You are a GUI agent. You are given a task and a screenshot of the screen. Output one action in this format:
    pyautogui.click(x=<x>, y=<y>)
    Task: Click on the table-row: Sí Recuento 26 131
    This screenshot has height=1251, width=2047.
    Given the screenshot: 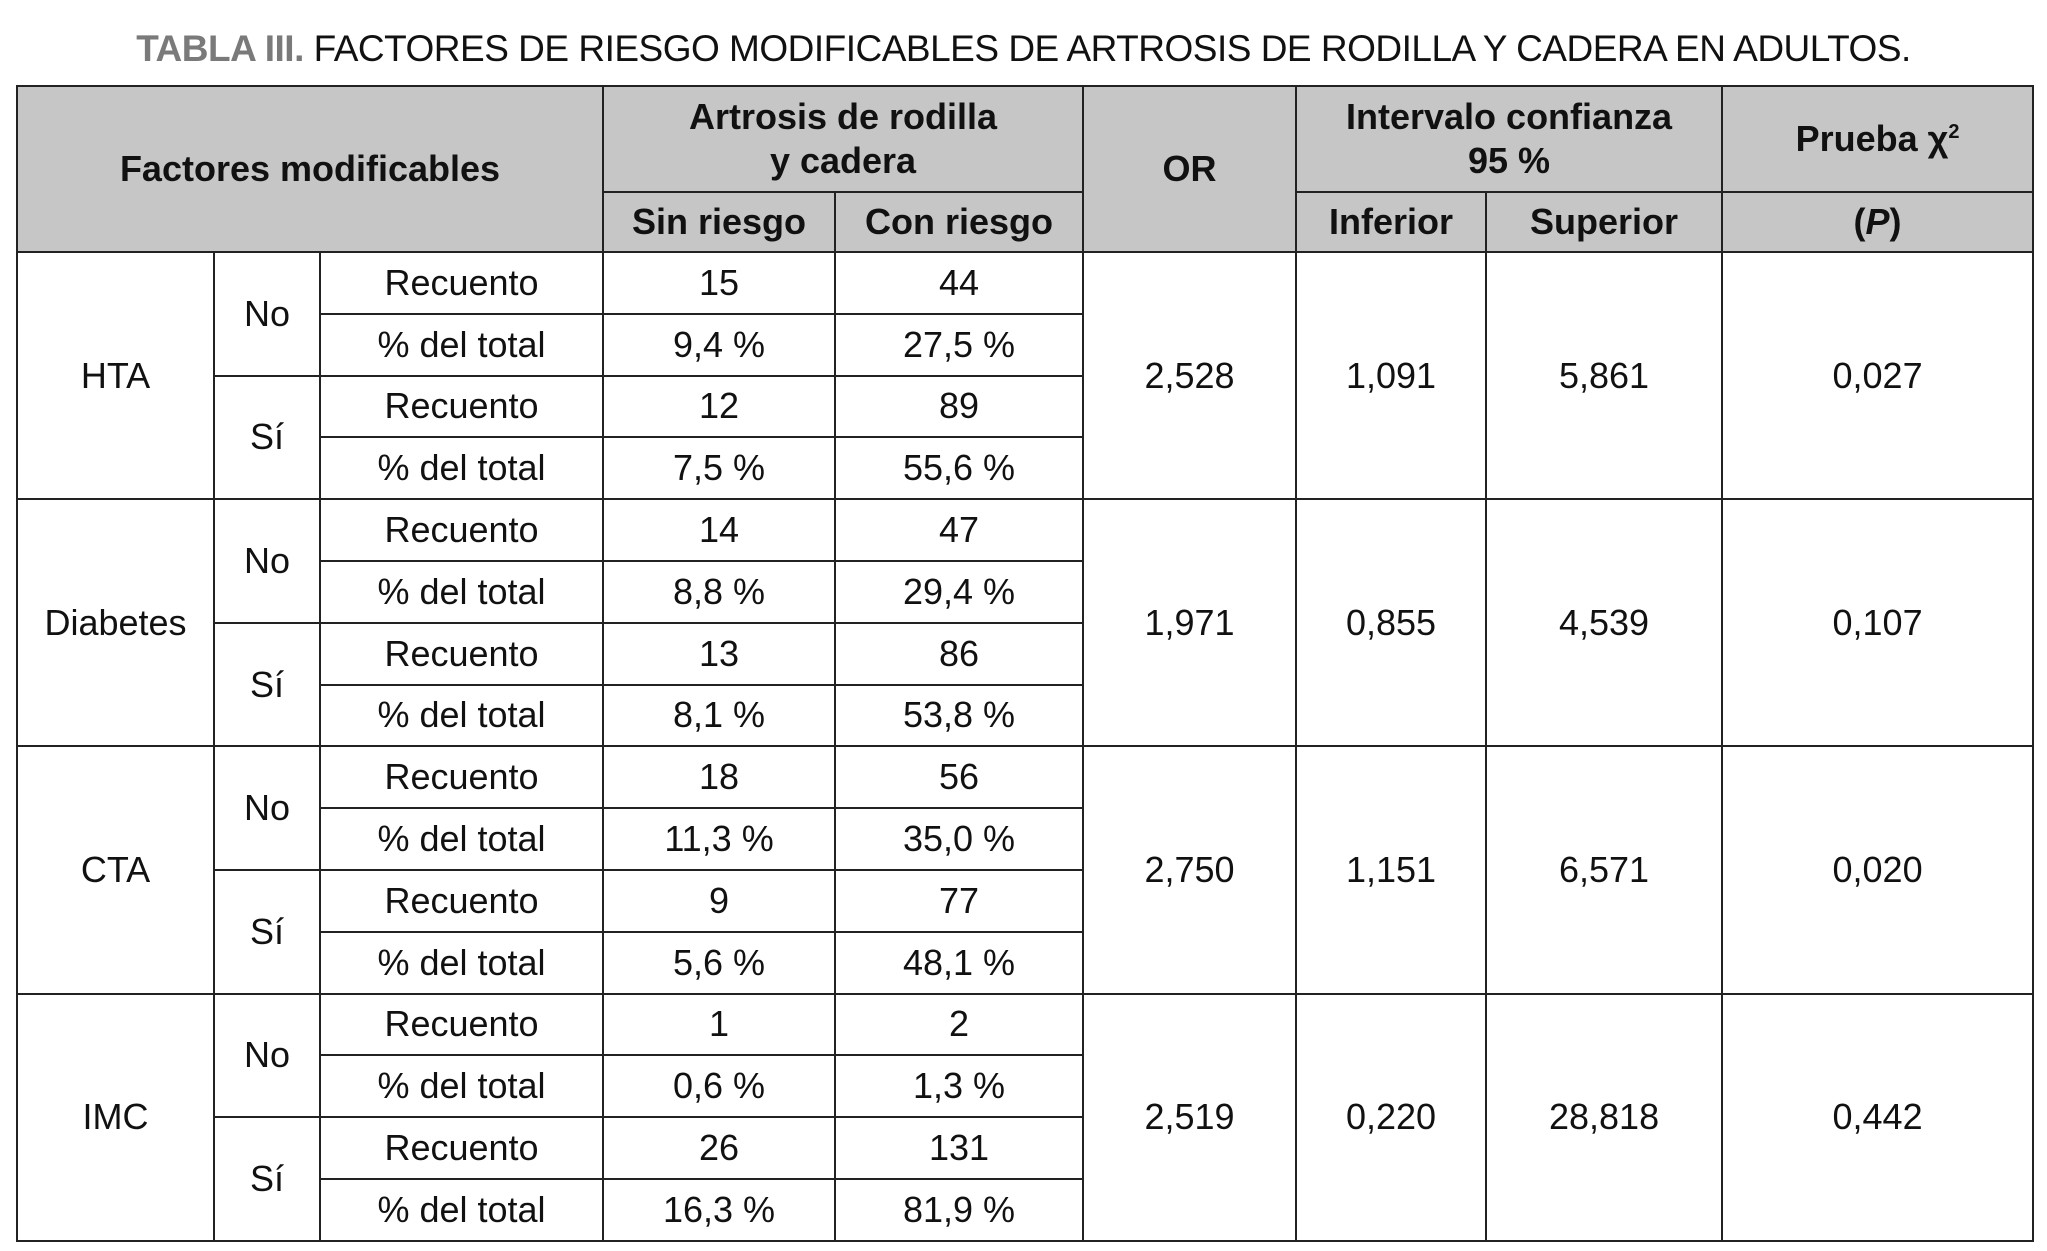 What is the action you would take?
    pyautogui.click(x=1025, y=1179)
    